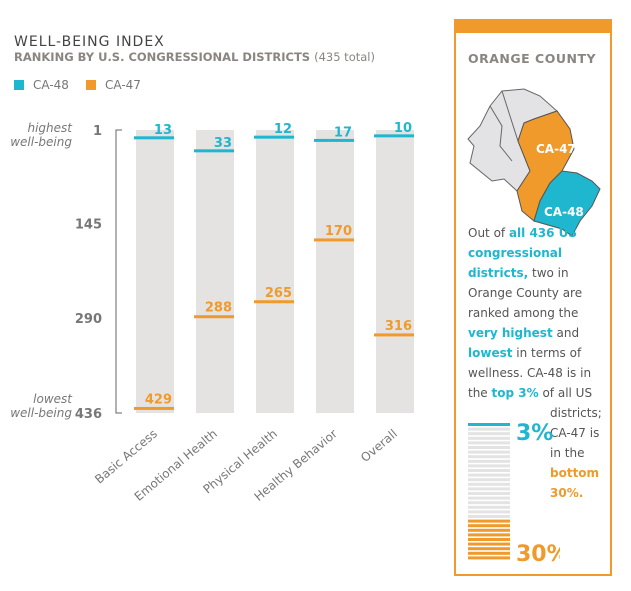 The width and height of the screenshot is (631, 591). I want to click on data-label: 265, so click(278, 293).